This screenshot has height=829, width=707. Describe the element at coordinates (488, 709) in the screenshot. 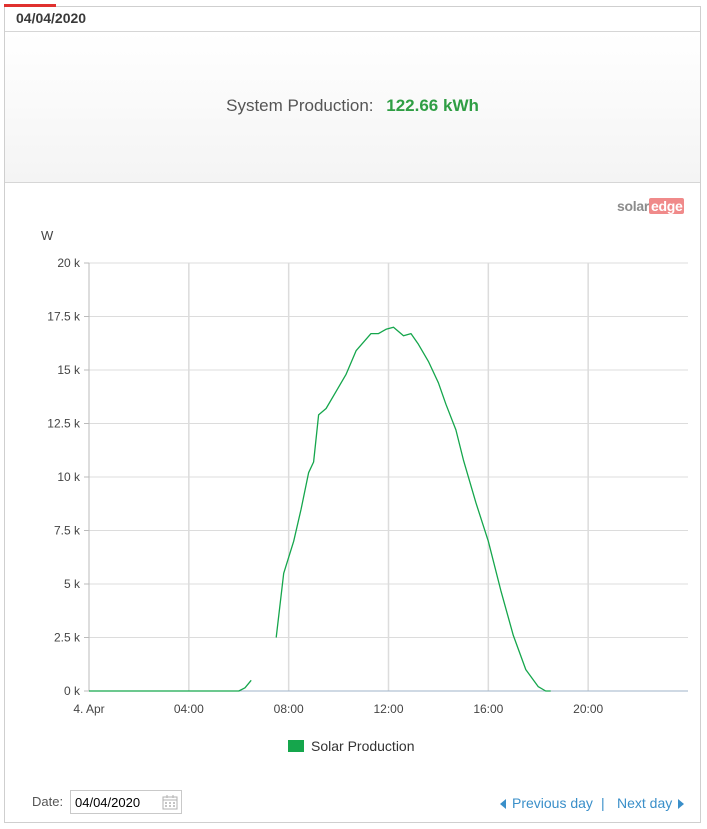

I see `x-tick-label: 16:00` at that location.